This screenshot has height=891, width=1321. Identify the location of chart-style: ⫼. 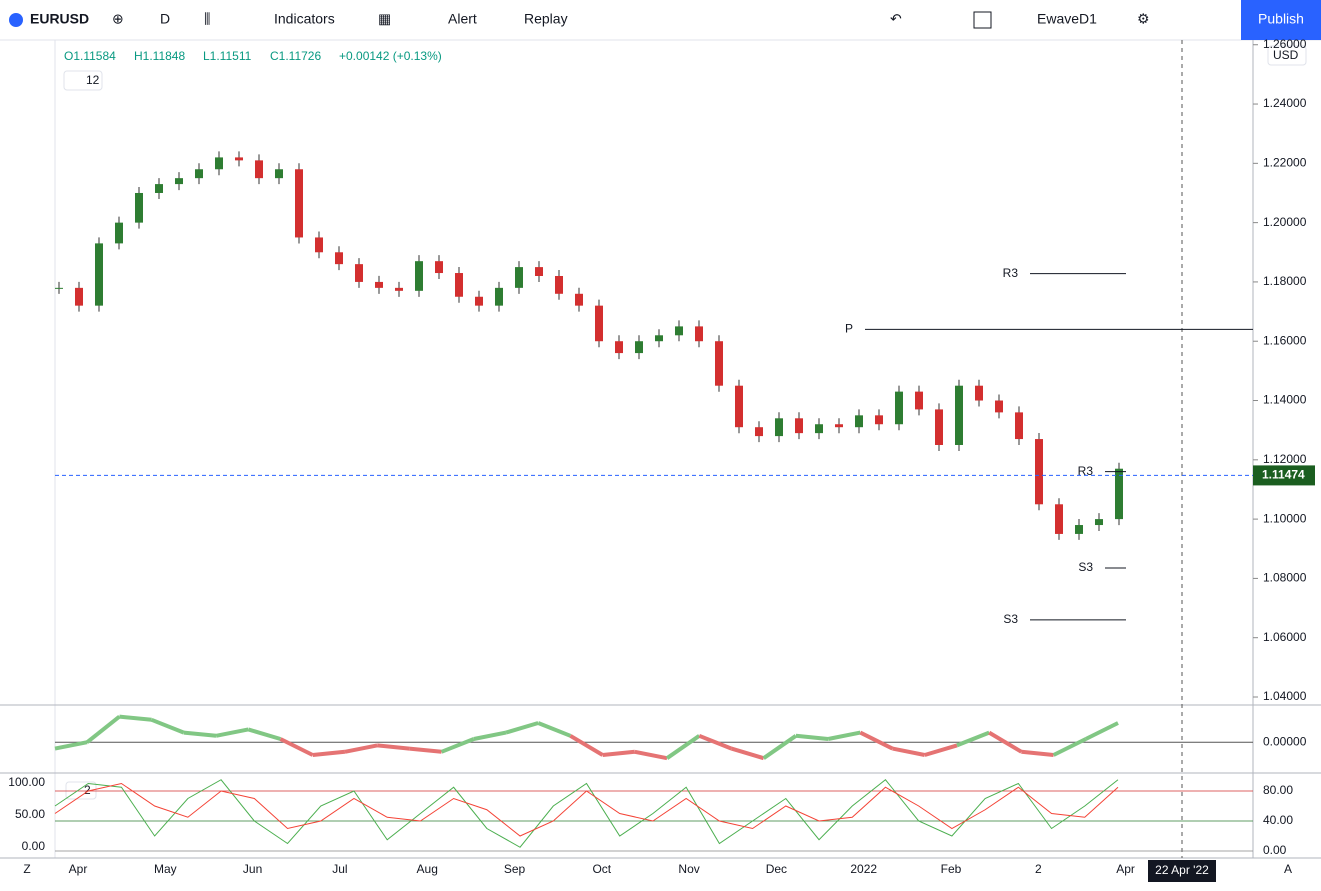
(207, 19).